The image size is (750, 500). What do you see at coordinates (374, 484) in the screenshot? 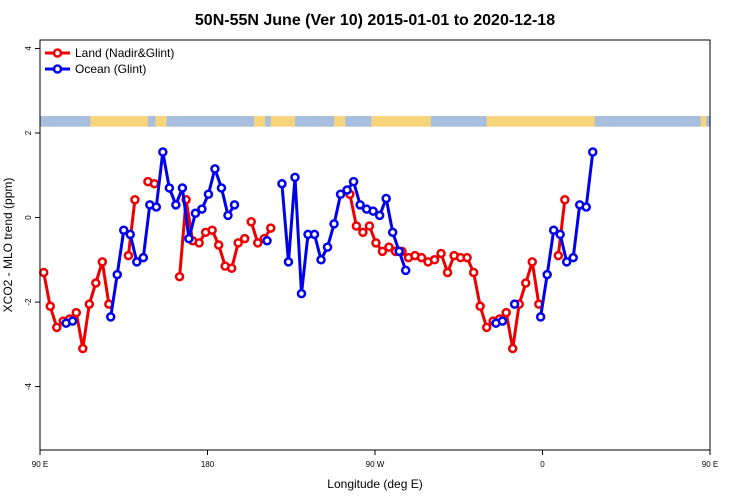
I see `x-axis-label: Longitude (deg E)` at bounding box center [374, 484].